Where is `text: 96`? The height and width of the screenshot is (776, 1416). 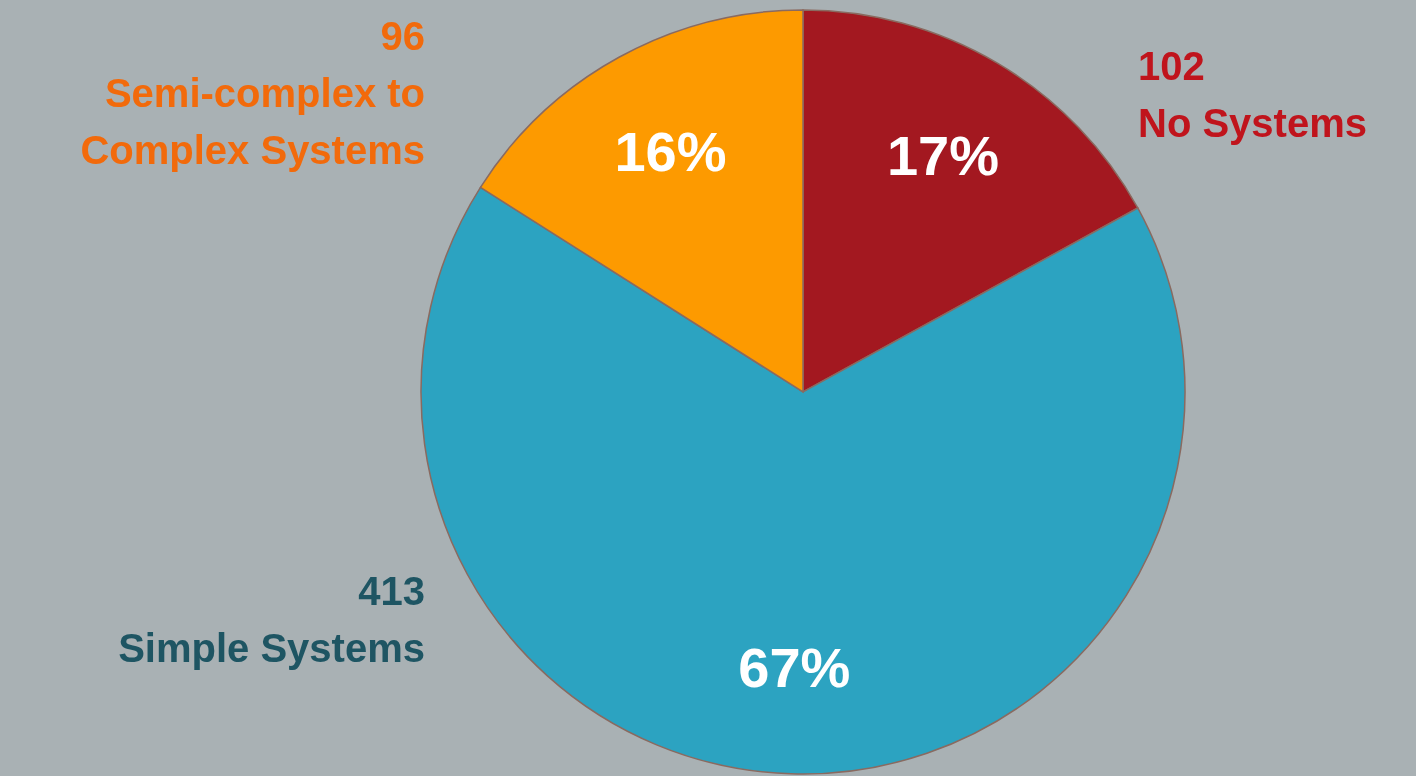
text: 96 is located at coordinates (402, 36).